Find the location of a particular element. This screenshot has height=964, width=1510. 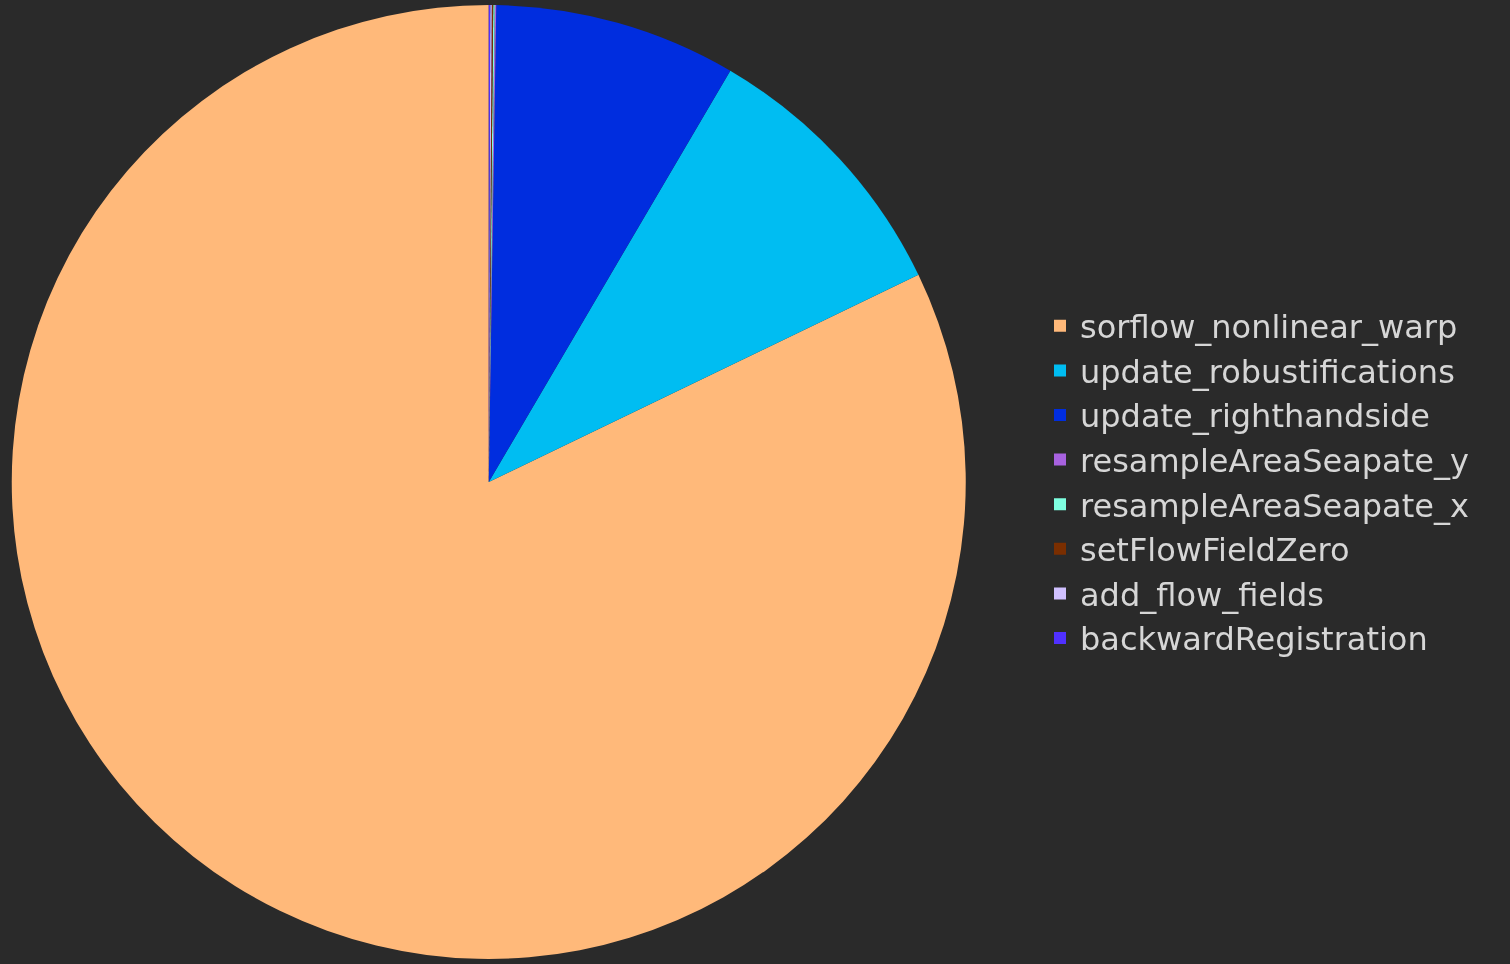

legend-label: sorflow_nonlinear_warp is located at coordinates (1269, 327).